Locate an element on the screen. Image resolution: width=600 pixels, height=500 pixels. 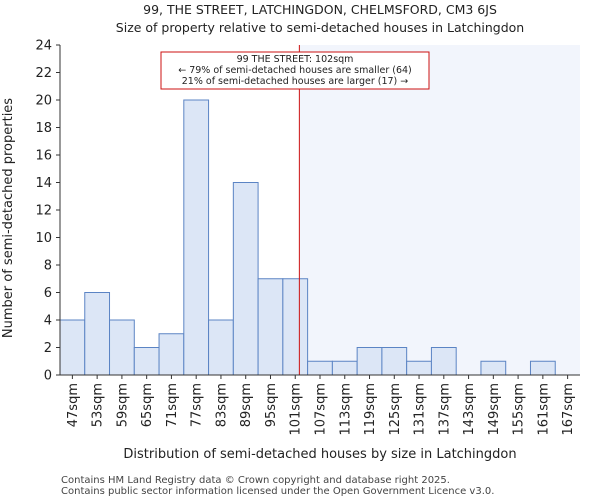
y-tick-label: 6 is located at coordinates (48, 293).